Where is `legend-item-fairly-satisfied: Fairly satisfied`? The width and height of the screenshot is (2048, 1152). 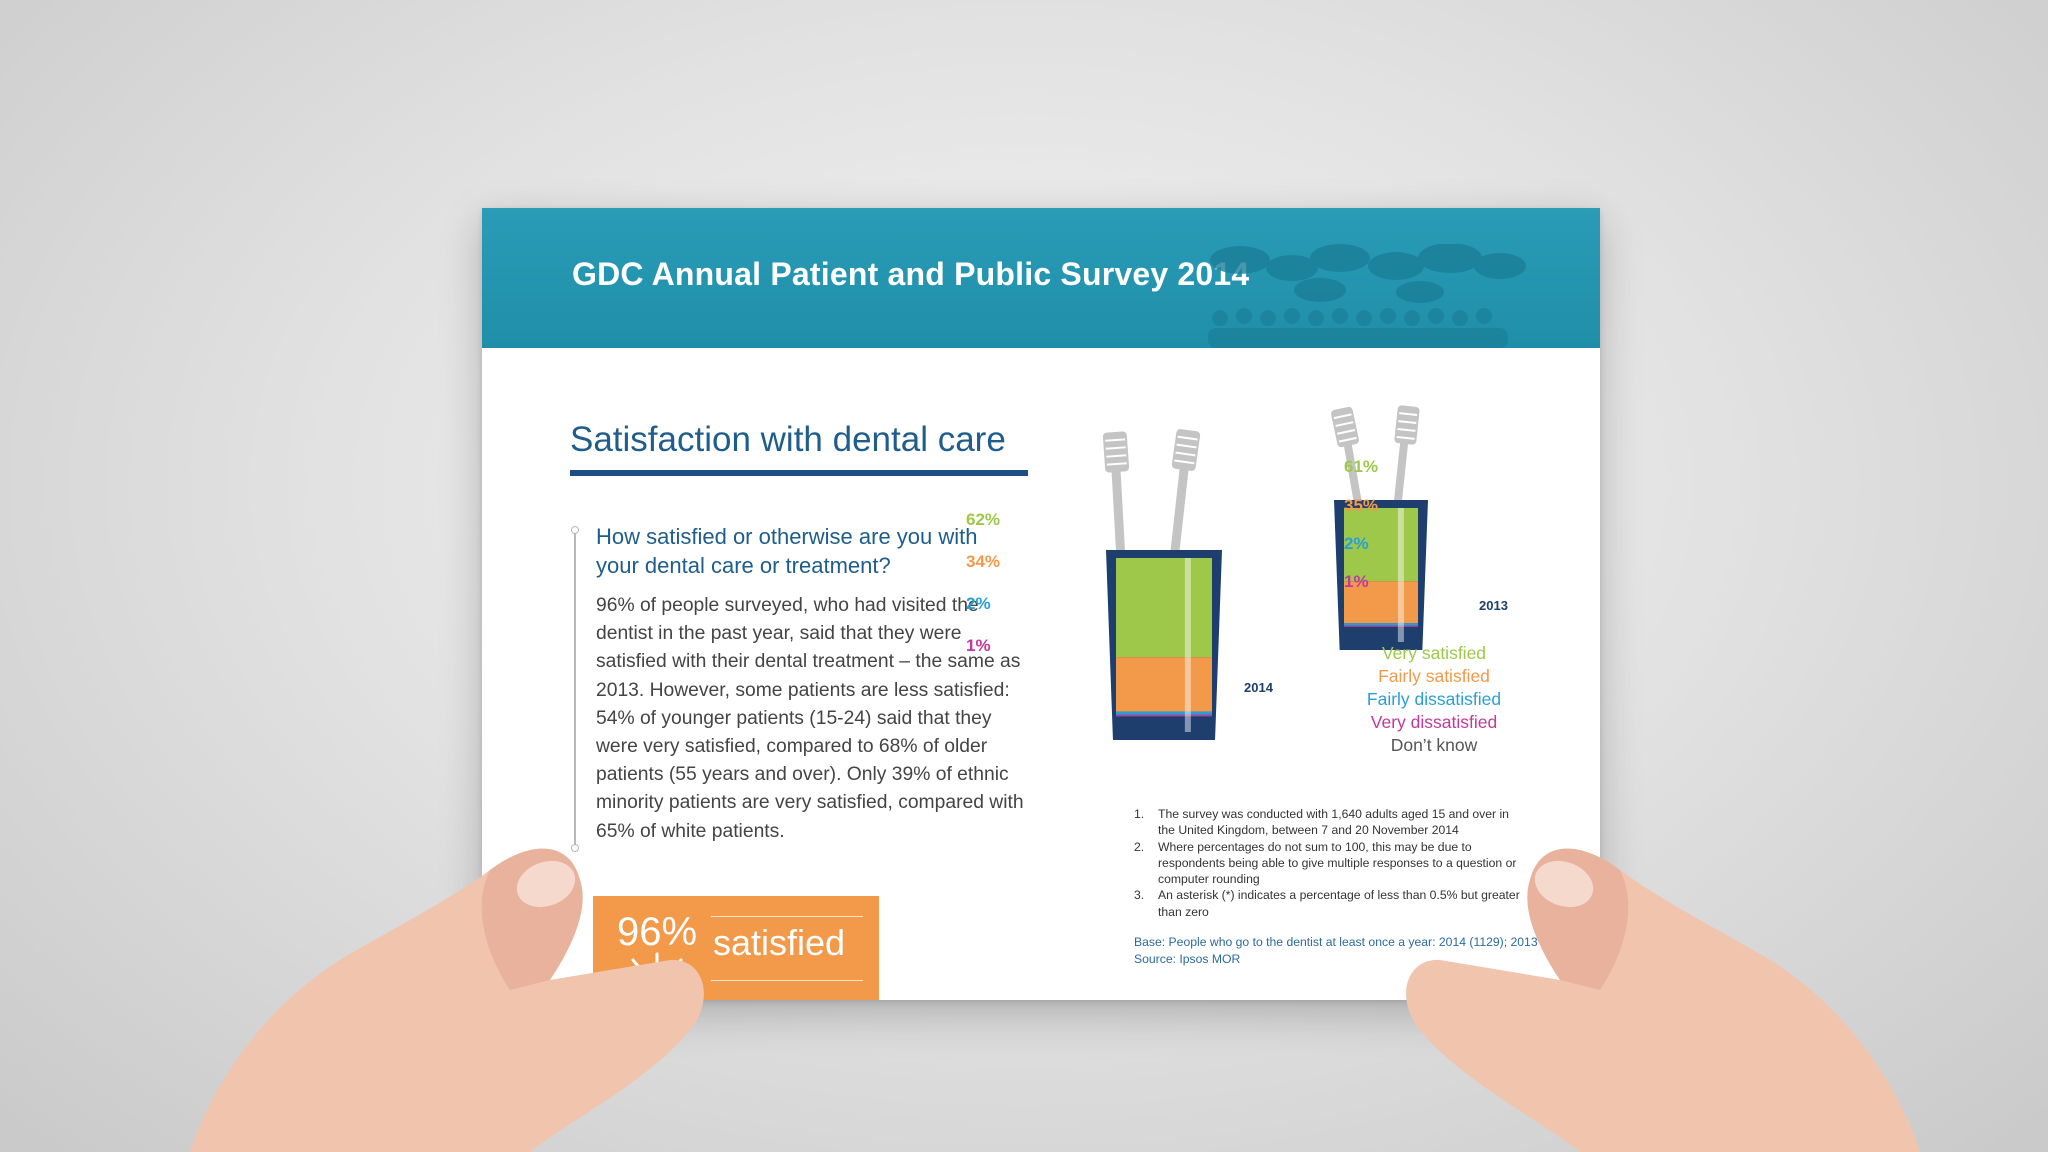
legend-item-fairly-satisfied: Fairly satisfied is located at coordinates (1434, 676).